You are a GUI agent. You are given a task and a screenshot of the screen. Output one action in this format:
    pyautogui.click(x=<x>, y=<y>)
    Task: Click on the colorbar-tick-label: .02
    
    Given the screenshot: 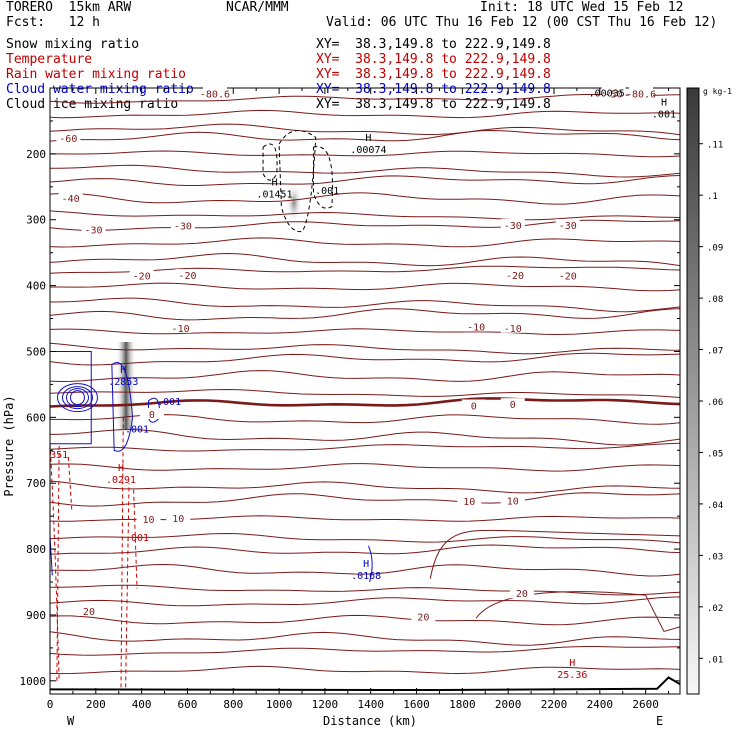 What is the action you would take?
    pyautogui.click(x=715, y=609)
    